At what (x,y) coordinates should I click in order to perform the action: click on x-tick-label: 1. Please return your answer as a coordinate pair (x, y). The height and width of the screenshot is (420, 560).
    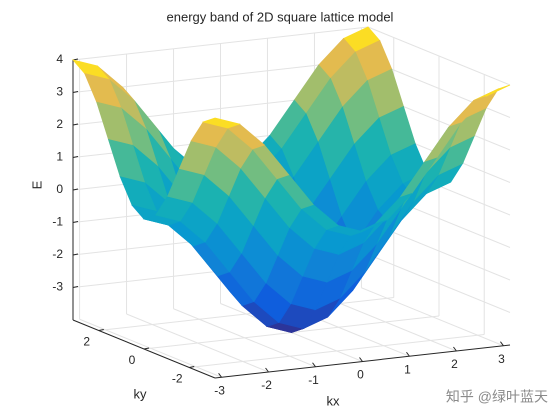
    Looking at the image, I should click on (407, 369).